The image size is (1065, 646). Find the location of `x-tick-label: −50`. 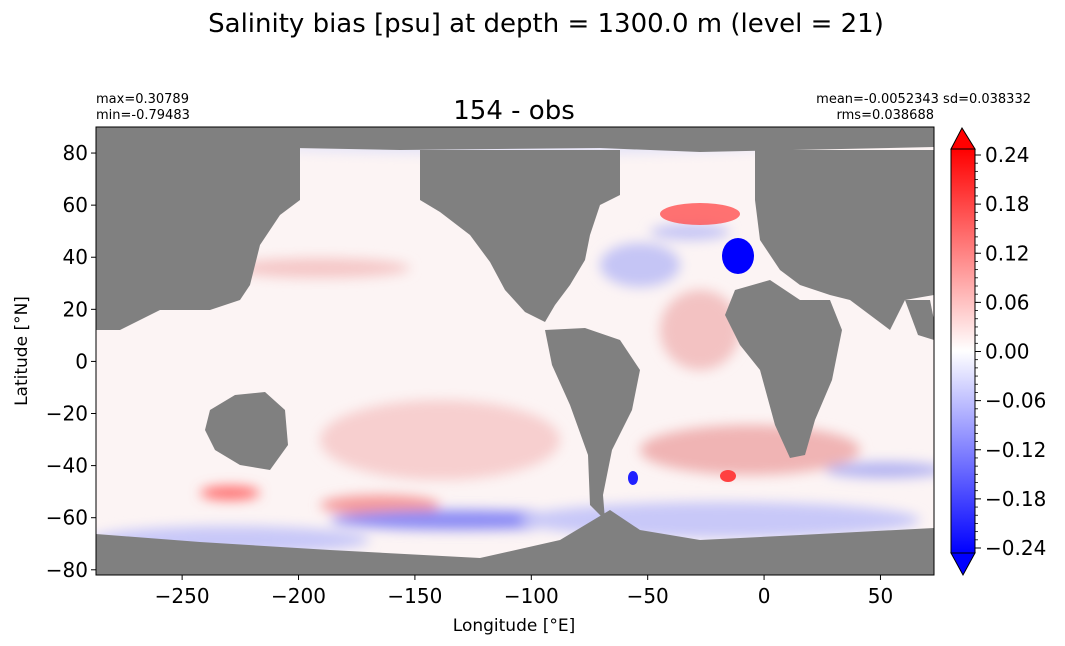

x-tick-label: −50 is located at coordinates (648, 596).